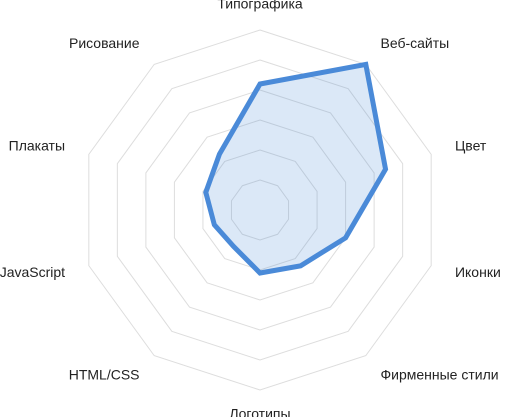 Image resolution: width=508 pixels, height=417 pixels. What do you see at coordinates (478, 272) in the screenshot?
I see `axis-label: Иконки` at bounding box center [478, 272].